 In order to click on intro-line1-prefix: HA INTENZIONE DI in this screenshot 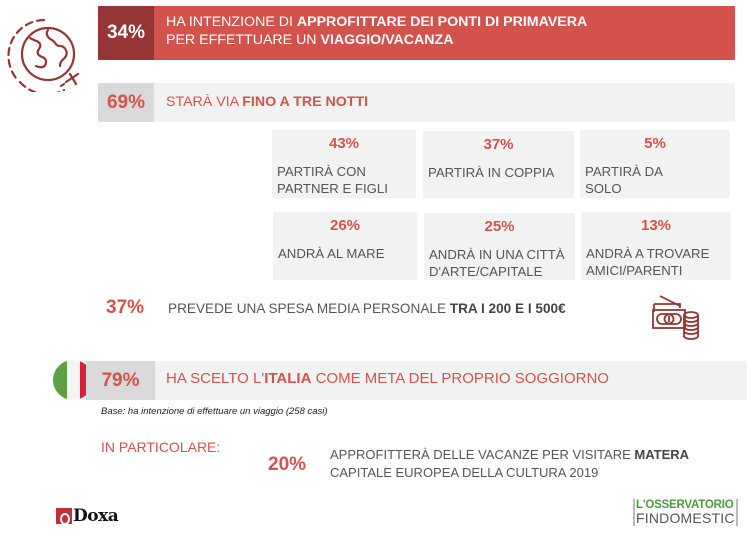, I will do `click(231, 22)`.